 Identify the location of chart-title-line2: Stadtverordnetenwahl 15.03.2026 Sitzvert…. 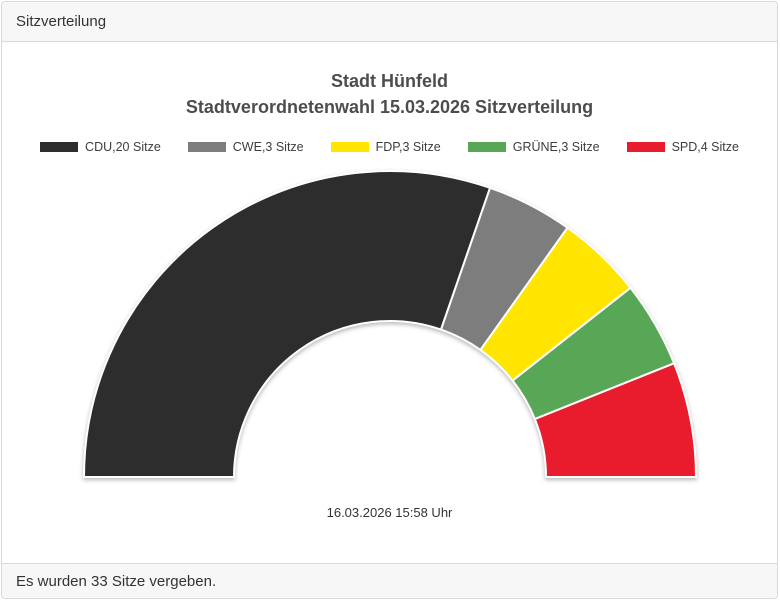
(389, 107).